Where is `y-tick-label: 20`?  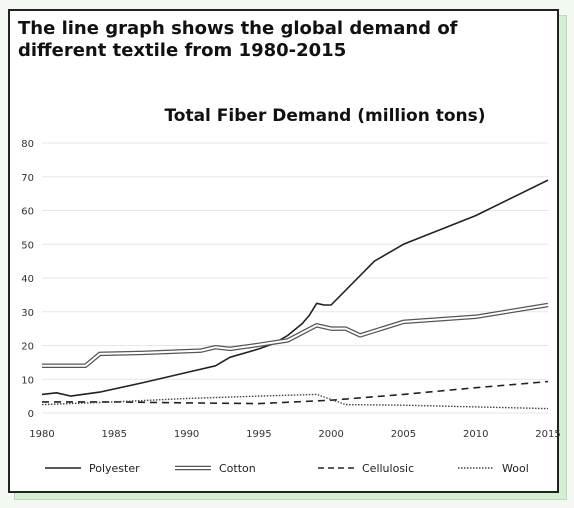 y-tick-label: 20 is located at coordinates (27, 347).